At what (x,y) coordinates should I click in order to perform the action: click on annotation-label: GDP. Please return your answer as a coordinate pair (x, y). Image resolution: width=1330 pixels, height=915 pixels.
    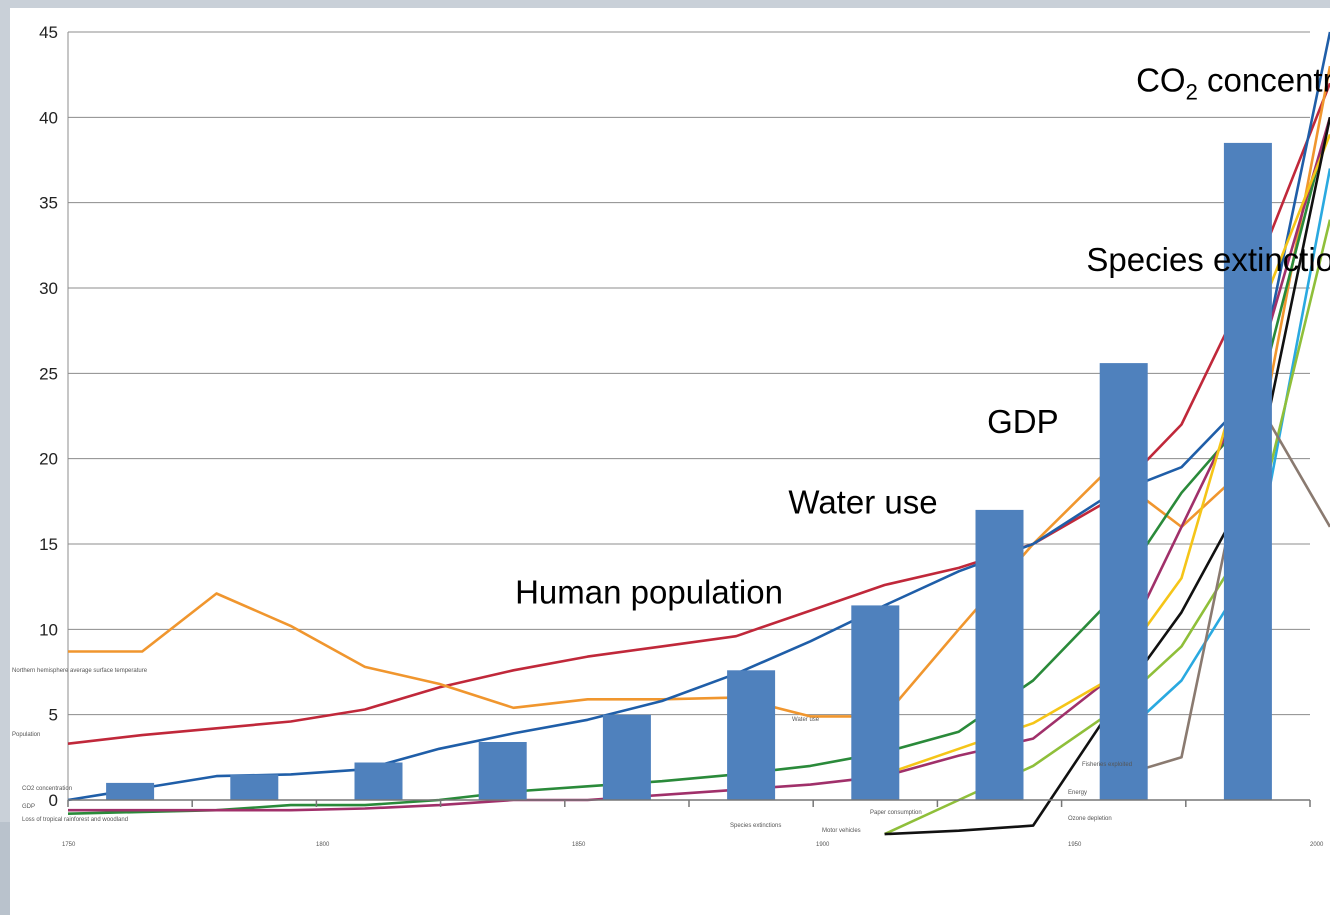
    Looking at the image, I should click on (1023, 421).